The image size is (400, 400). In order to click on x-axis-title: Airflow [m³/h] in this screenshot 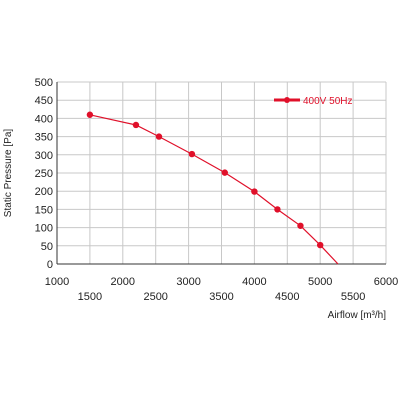, I will do `click(357, 315)`.